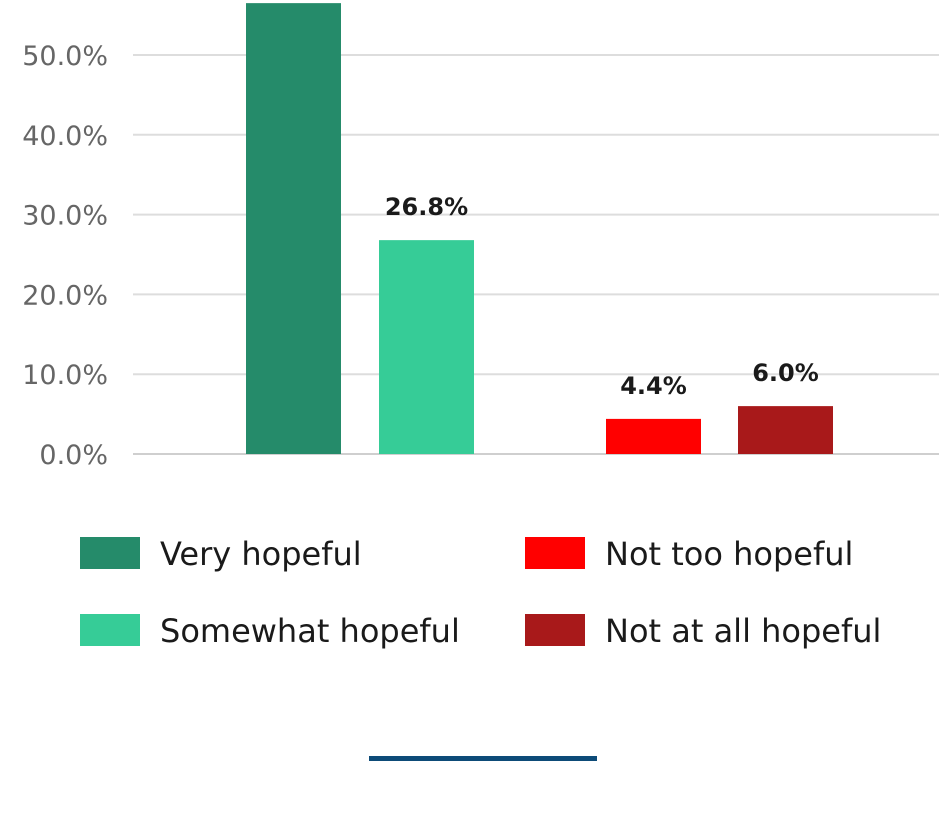 This screenshot has width=939, height=835. Describe the element at coordinates (65, 295) in the screenshot. I see `y-tick-label: 20.0%` at that location.